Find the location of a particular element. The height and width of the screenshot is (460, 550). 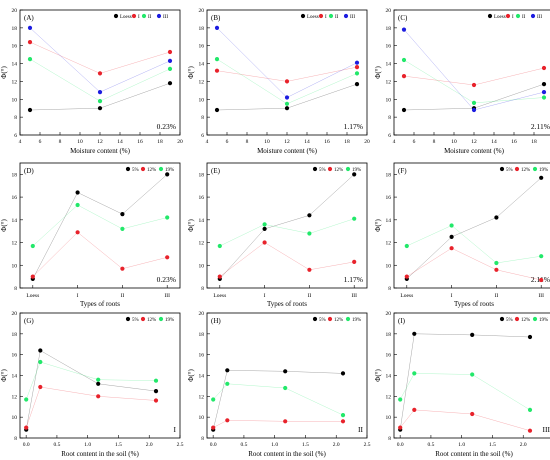

y-tick-label: 10 is located at coordinates (202, 266).